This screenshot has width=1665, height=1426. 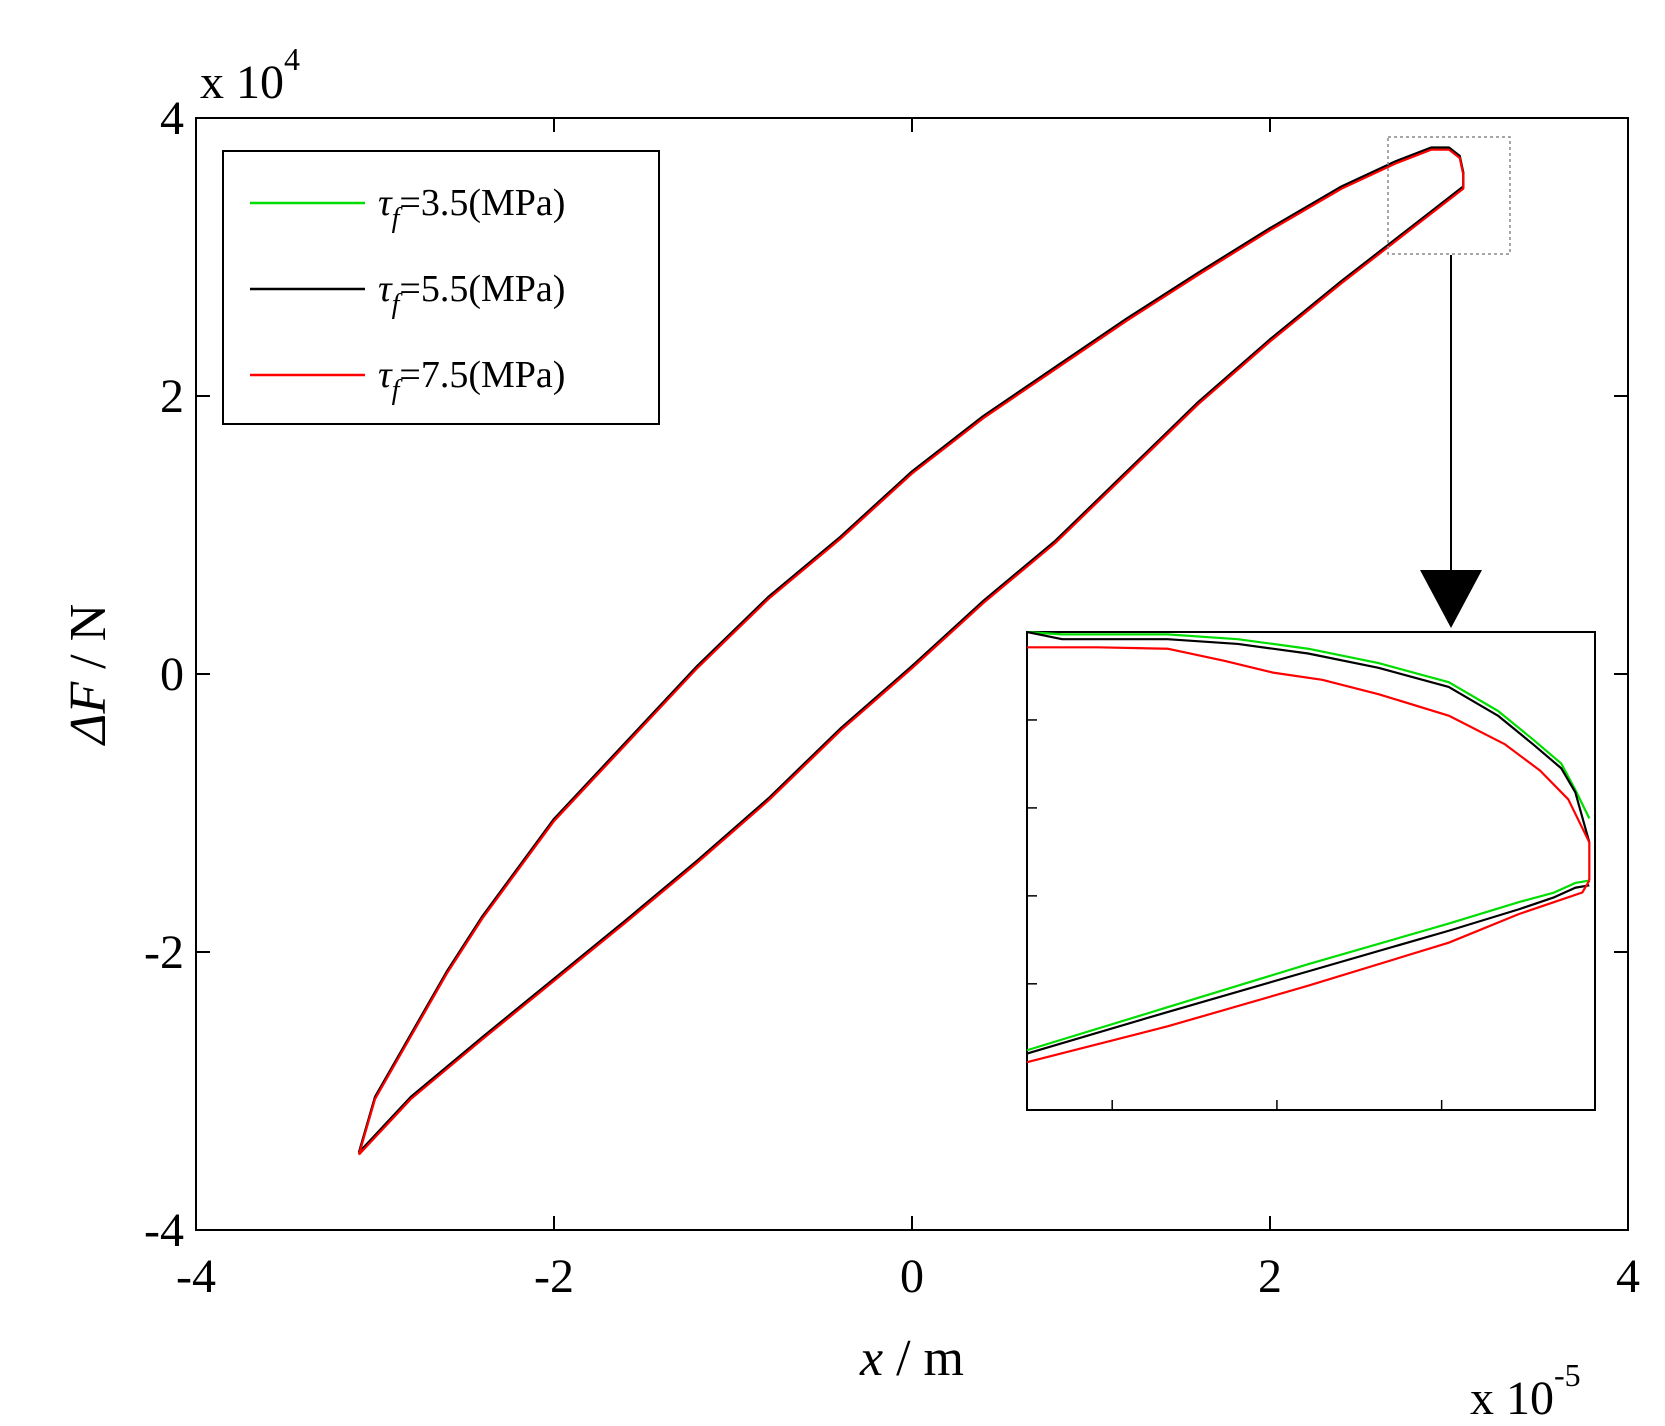 I want to click on x-tick-label: -2, so click(x=554, y=1276).